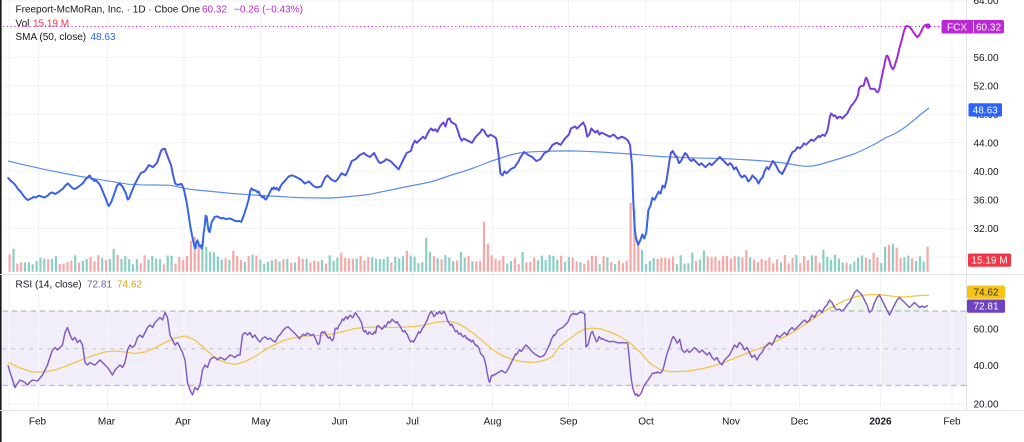 This screenshot has height=442, width=1024. I want to click on svg-text: 64.00, so click(986, 3).